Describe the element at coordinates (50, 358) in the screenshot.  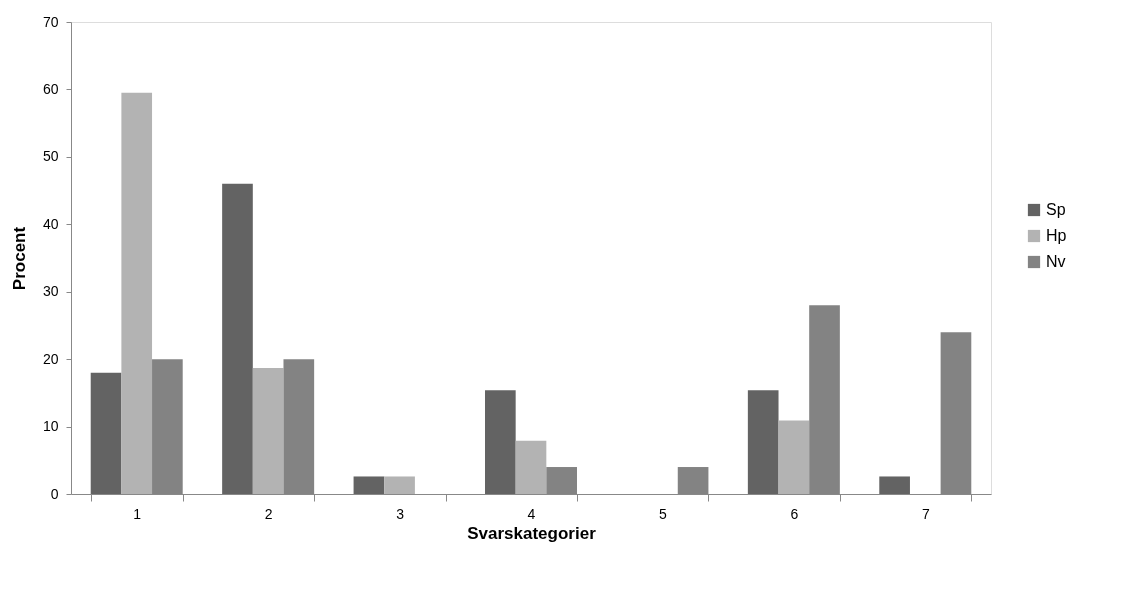
I see `y-tick-label: 20` at that location.